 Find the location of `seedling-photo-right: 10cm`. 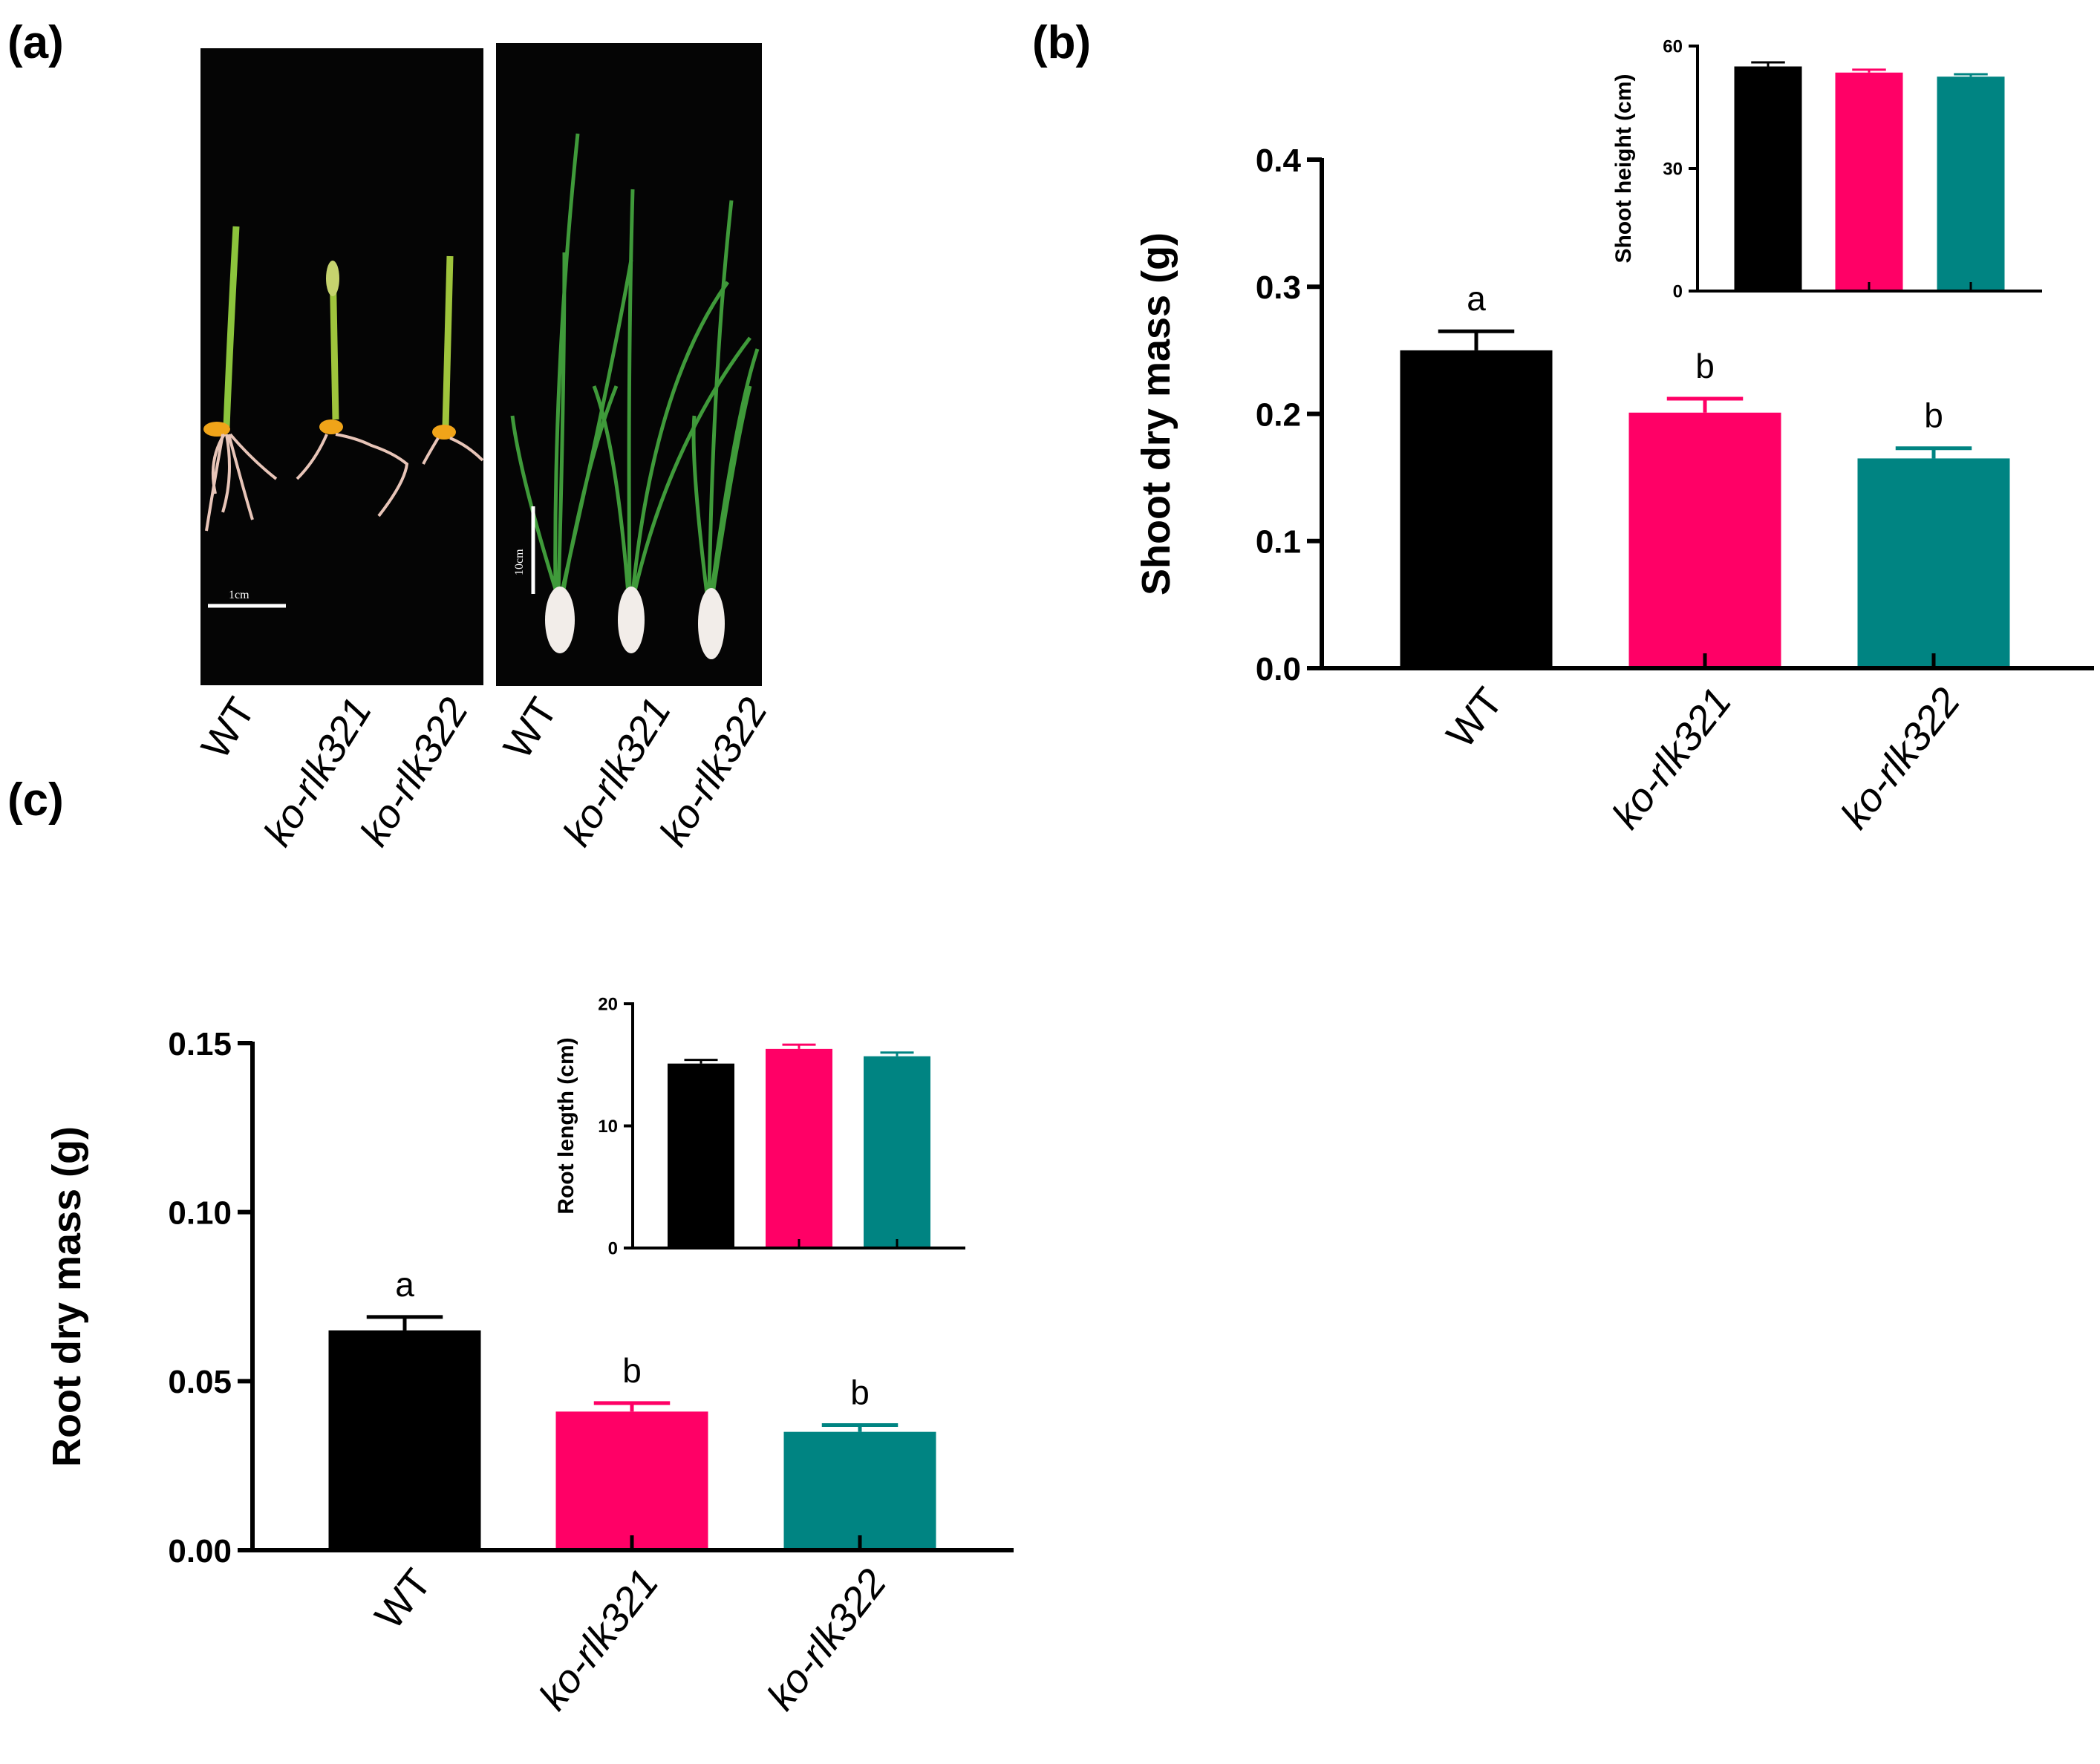

seedling-photo-right: 10cm is located at coordinates (629, 364).